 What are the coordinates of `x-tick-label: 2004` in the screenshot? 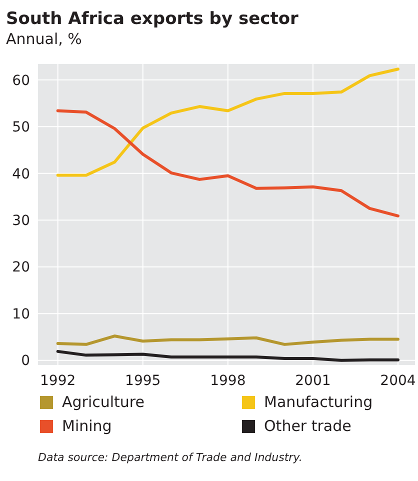 It's located at (398, 381).